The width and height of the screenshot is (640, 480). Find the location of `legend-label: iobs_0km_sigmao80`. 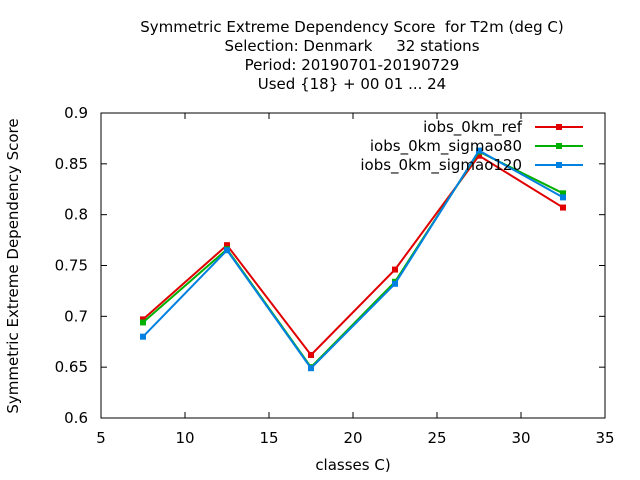

legend-label: iobs_0km_sigmao80 is located at coordinates (446, 146).